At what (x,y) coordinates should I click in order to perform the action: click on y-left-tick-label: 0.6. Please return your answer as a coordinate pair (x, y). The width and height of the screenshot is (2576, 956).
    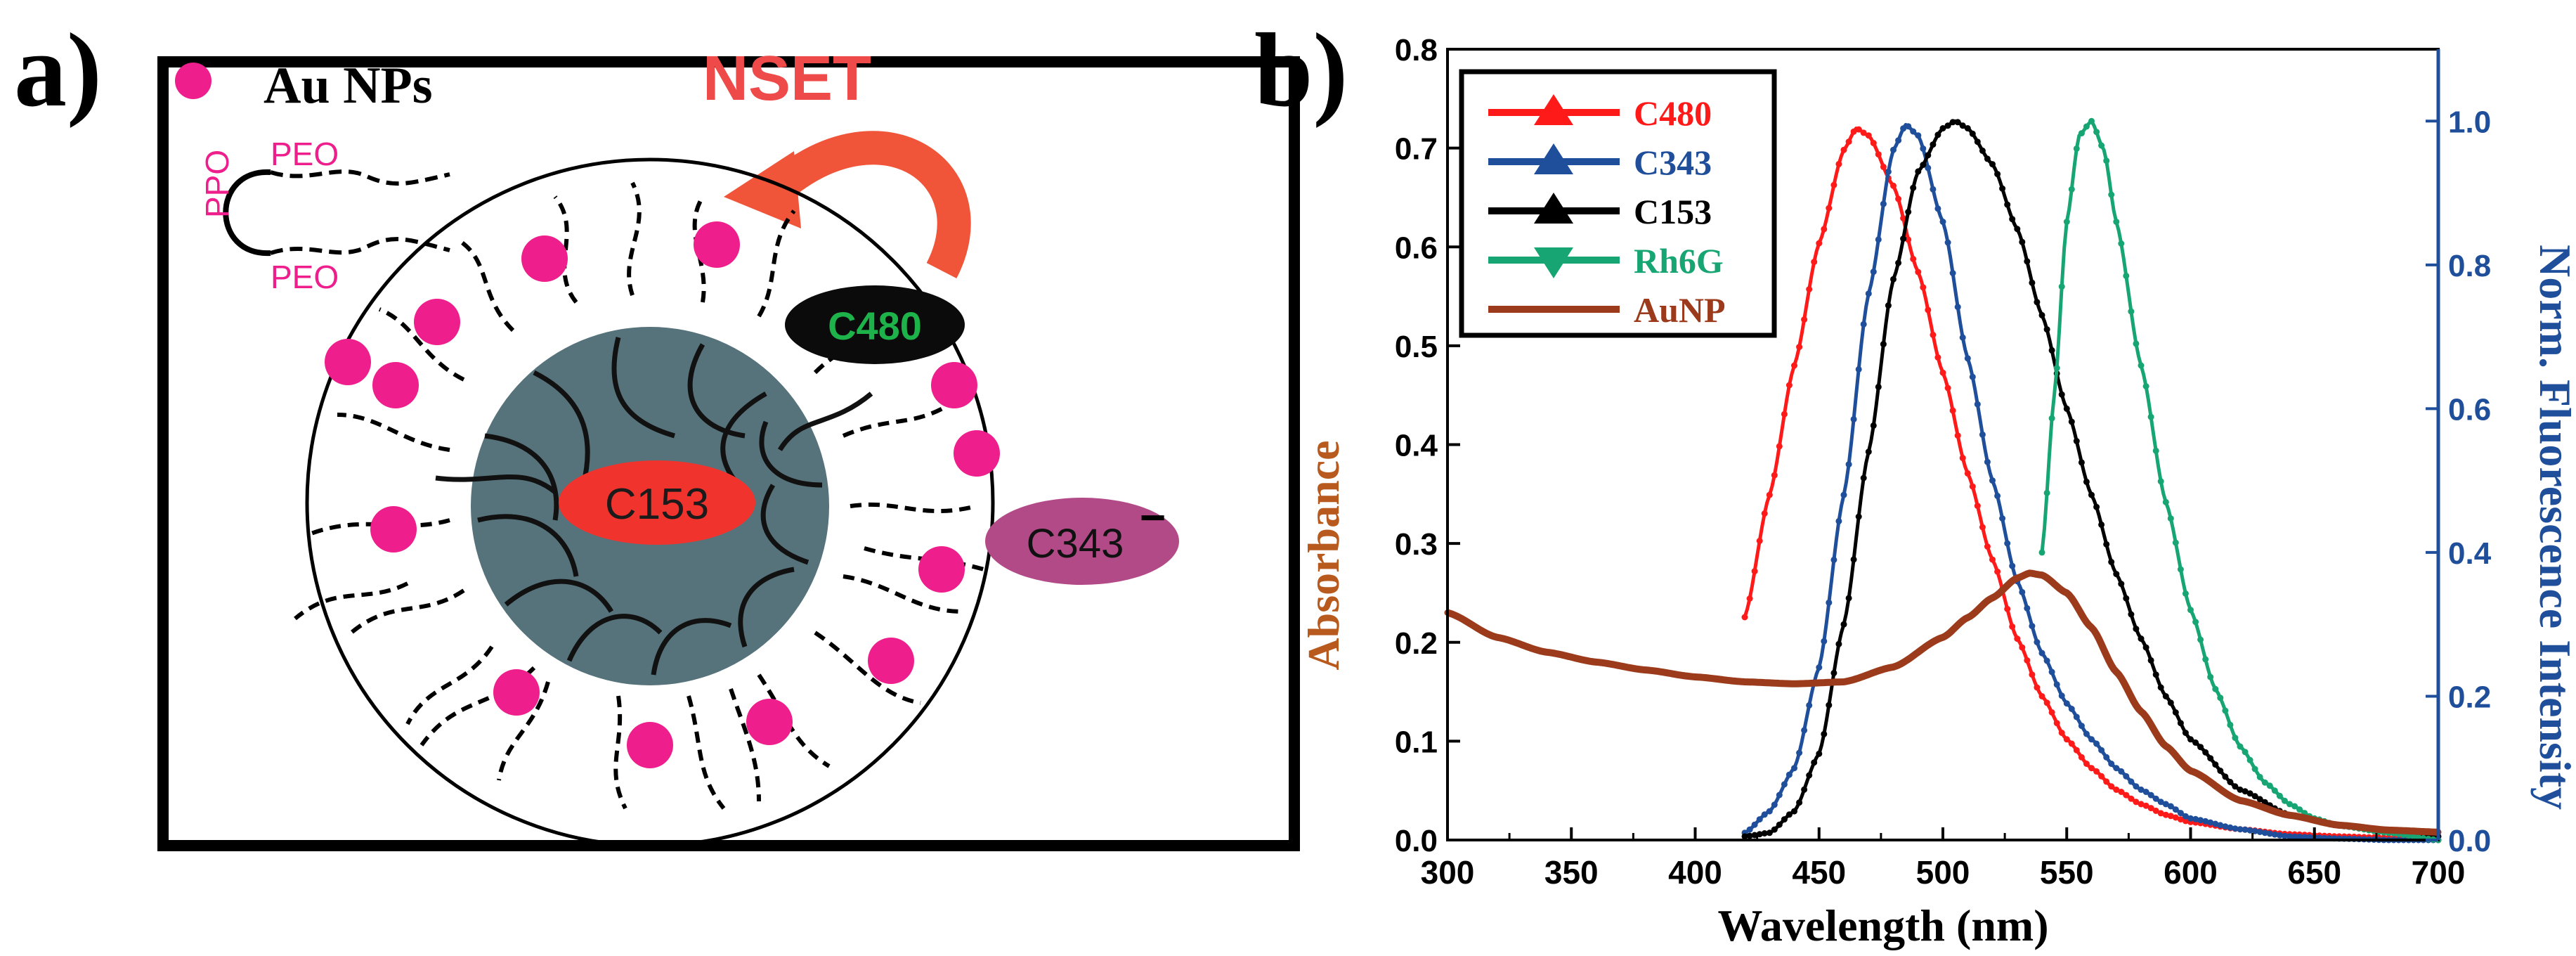
    Looking at the image, I should click on (1416, 248).